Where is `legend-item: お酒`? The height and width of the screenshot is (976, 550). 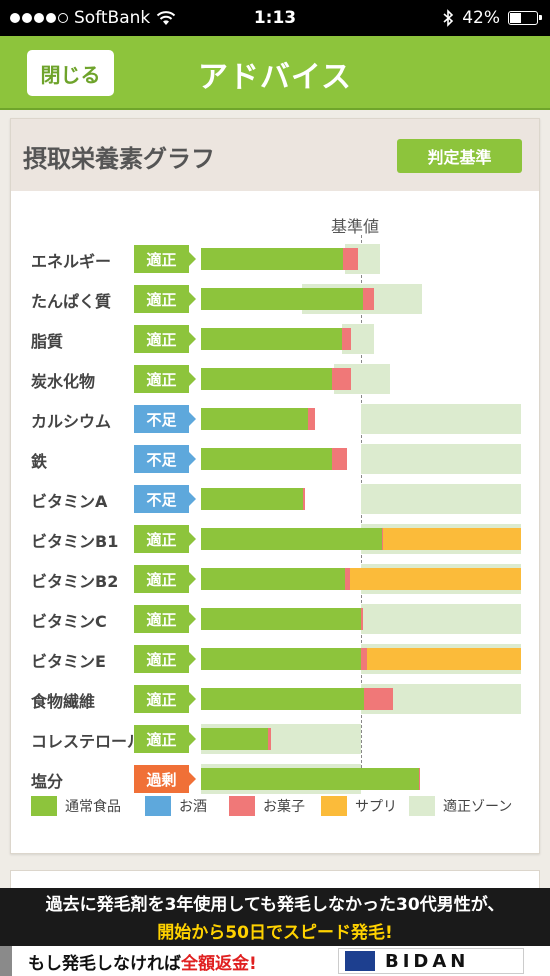
legend-item: お酒 is located at coordinates (176, 806).